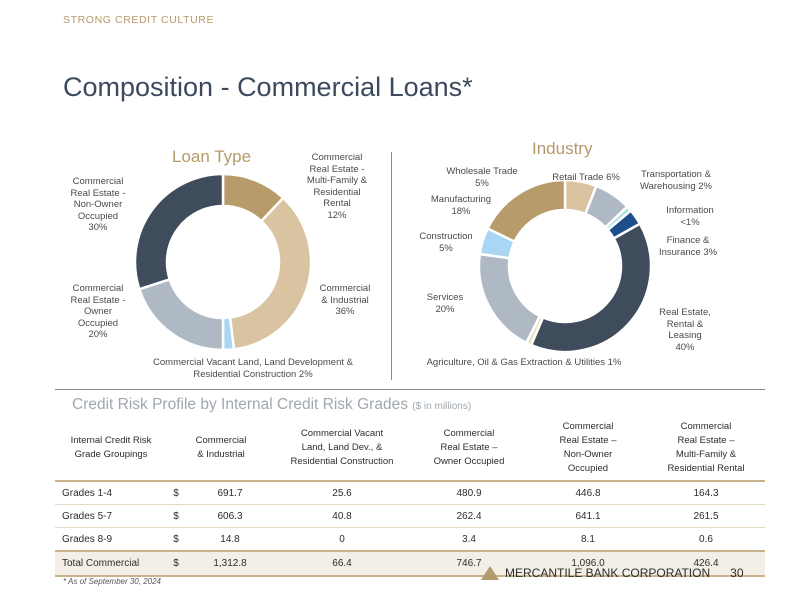 The height and width of the screenshot is (604, 800). Describe the element at coordinates (391, 266) in the screenshot. I see `chart-divider` at that location.